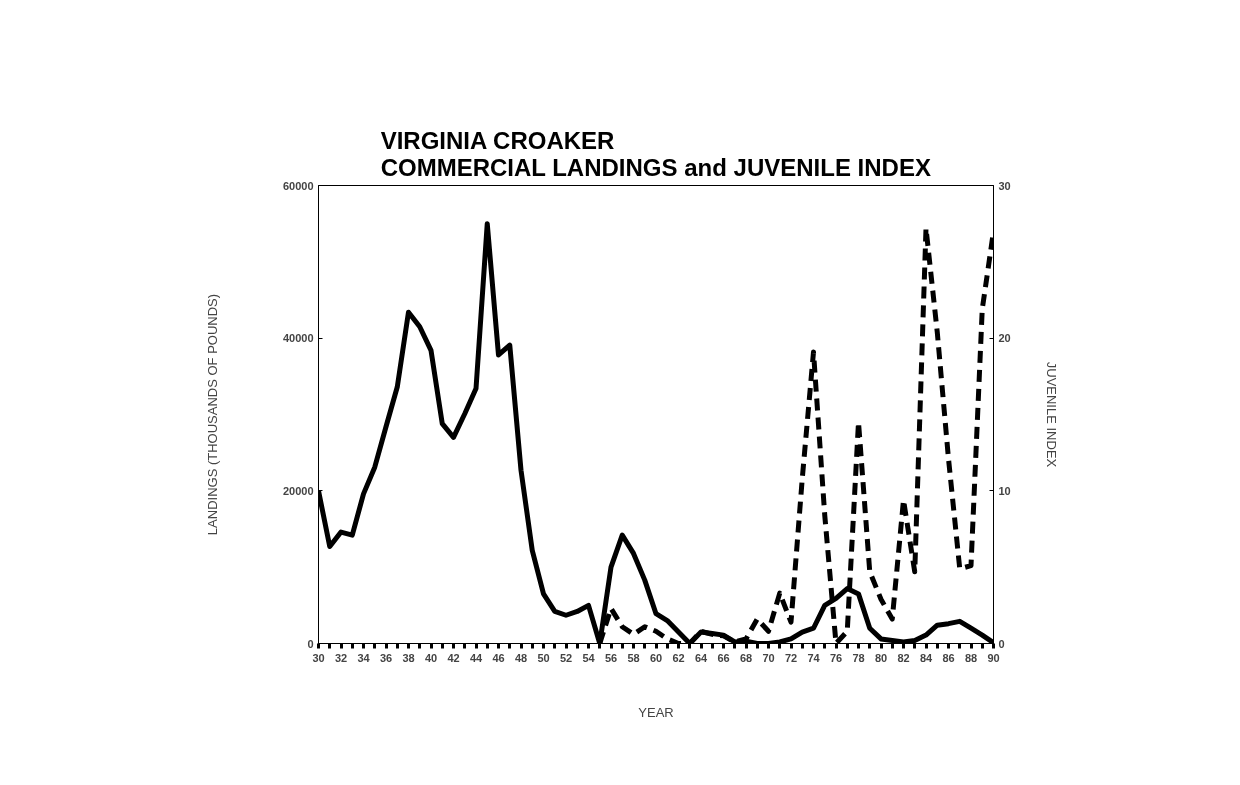  Describe the element at coordinates (386, 657) in the screenshot. I see `x-tick-label: 36` at that location.